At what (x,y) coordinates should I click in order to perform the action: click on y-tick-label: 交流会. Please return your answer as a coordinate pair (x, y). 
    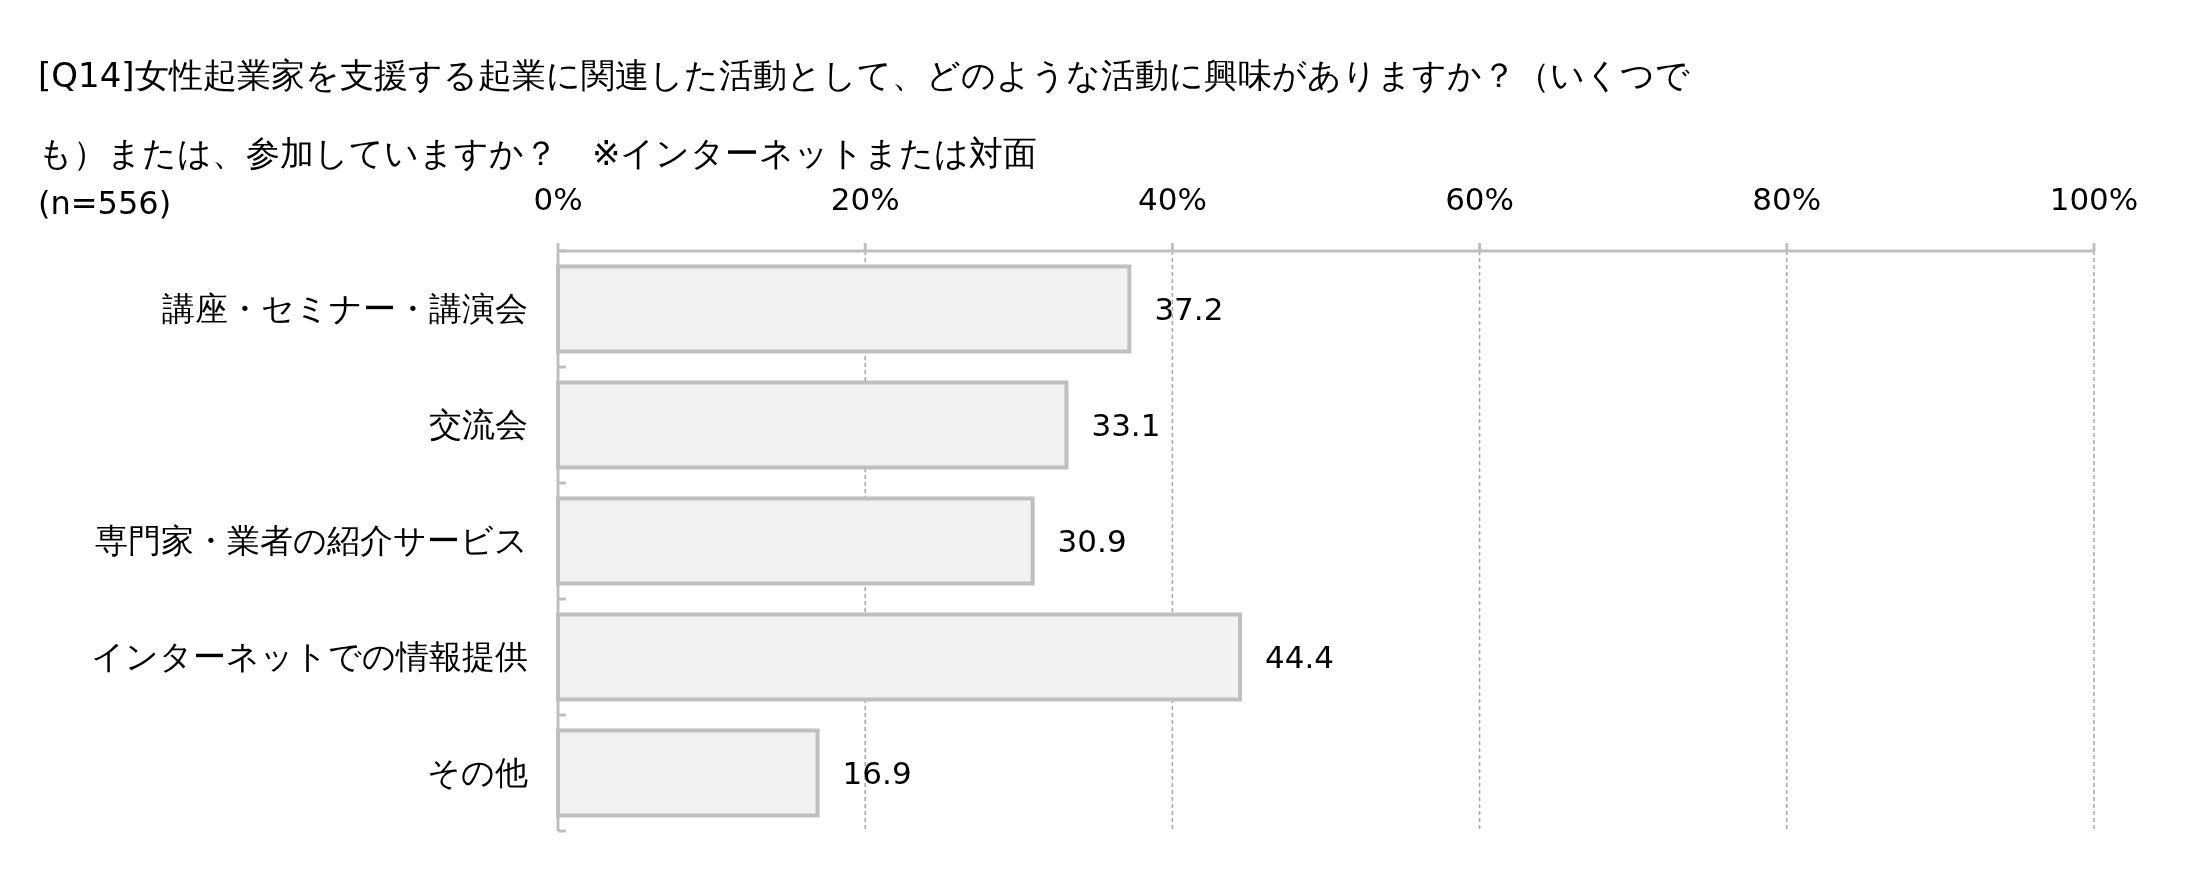
    Looking at the image, I should click on (478, 424).